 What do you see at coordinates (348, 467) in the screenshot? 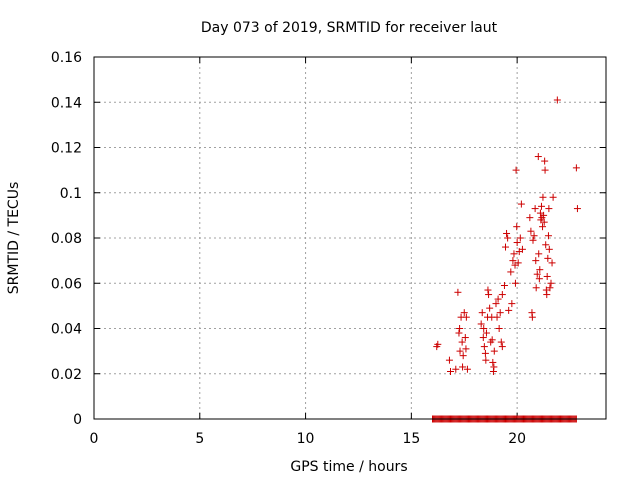
I see `x-axis-label: GPS time / hours` at bounding box center [348, 467].